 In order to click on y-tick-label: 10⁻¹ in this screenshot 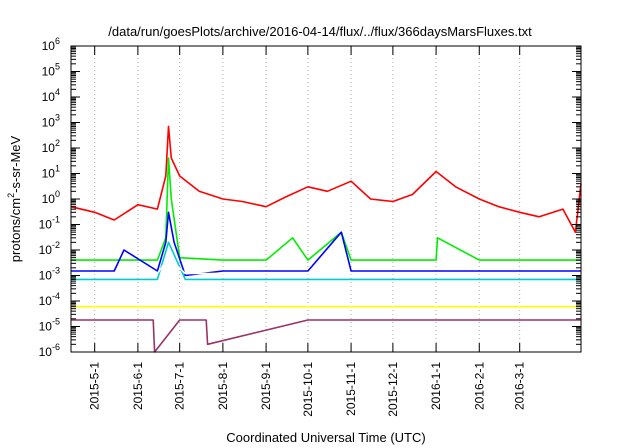, I will do `click(49, 223)`.